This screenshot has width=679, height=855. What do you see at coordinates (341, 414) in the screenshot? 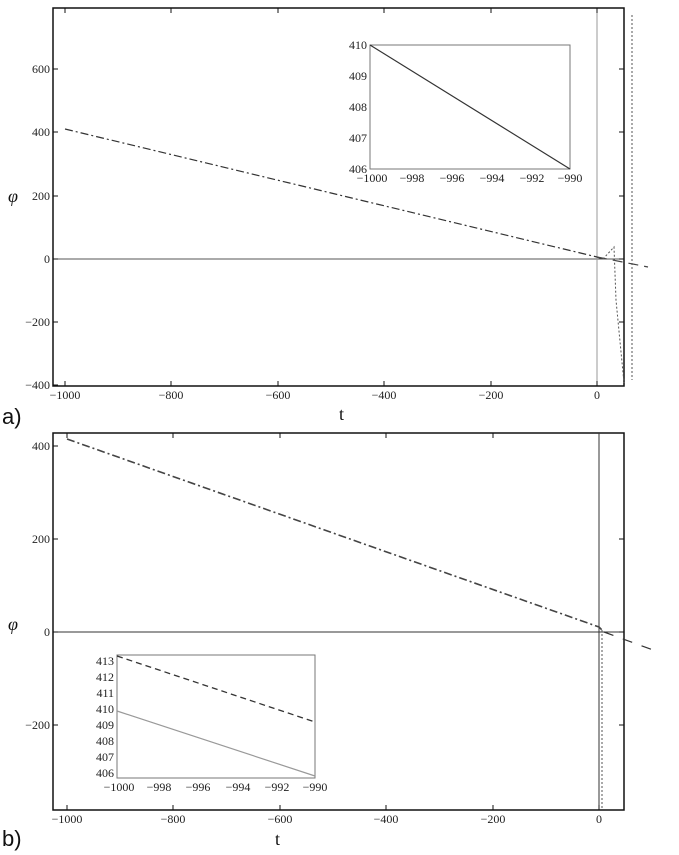
I see `x-axis-title-a: t` at bounding box center [341, 414].